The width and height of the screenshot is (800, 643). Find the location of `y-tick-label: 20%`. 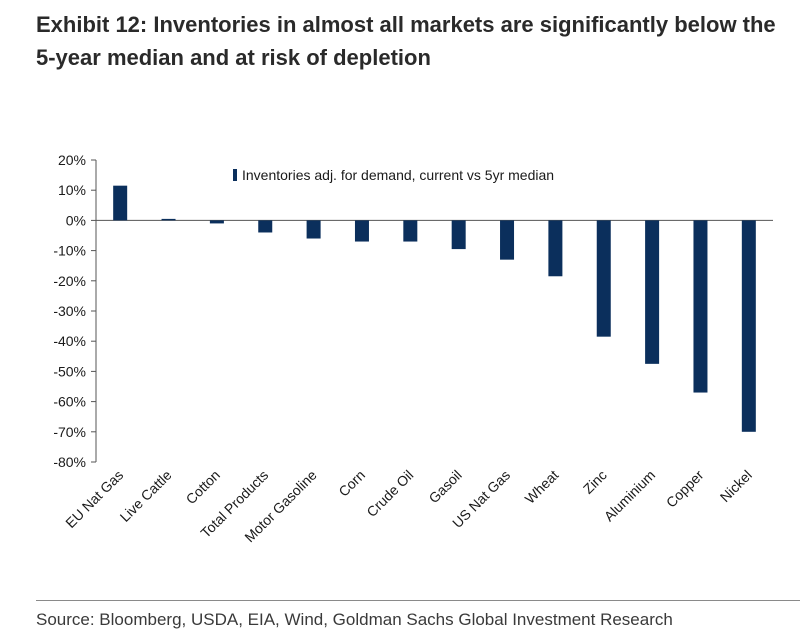

y-tick-label: 20% is located at coordinates (72, 160).